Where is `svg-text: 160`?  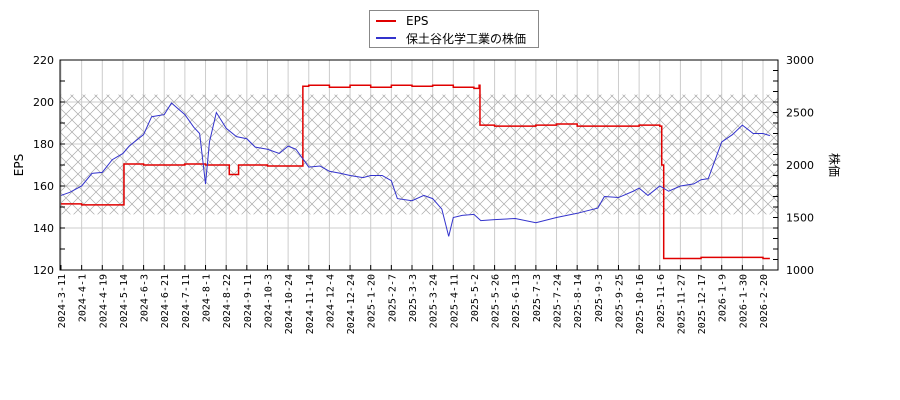
svg-text: 160 is located at coordinates (43, 186).